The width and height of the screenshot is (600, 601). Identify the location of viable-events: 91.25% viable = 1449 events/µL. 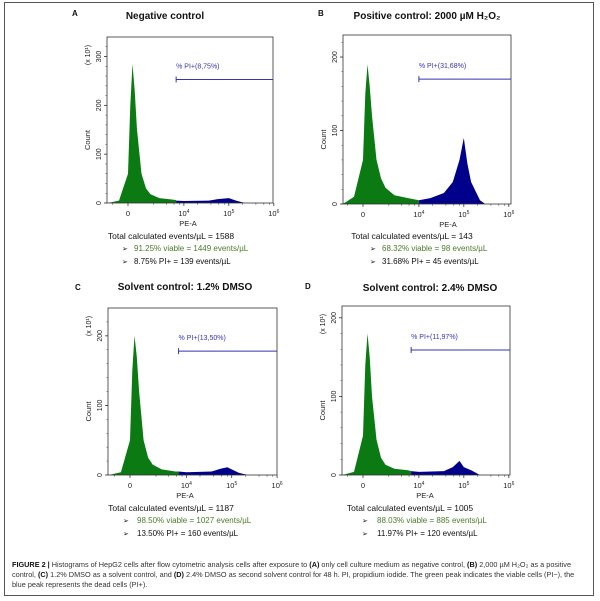
(191, 248).